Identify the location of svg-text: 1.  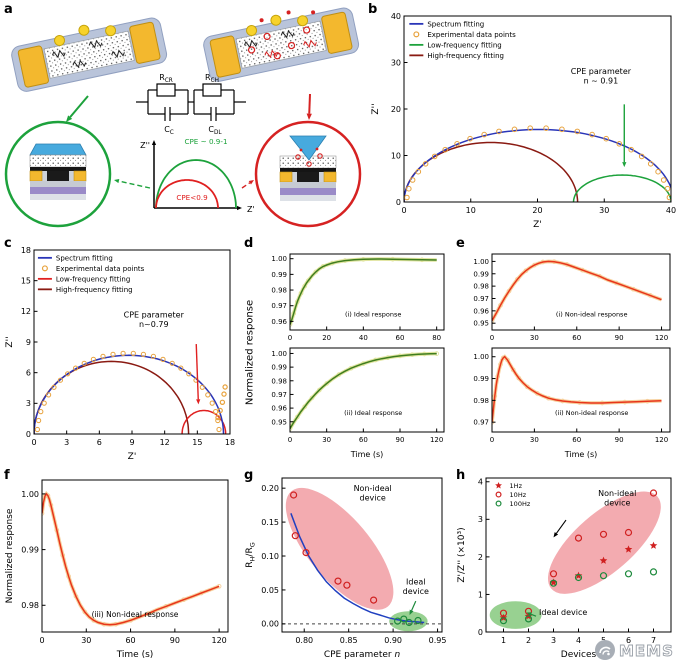
(503, 640).